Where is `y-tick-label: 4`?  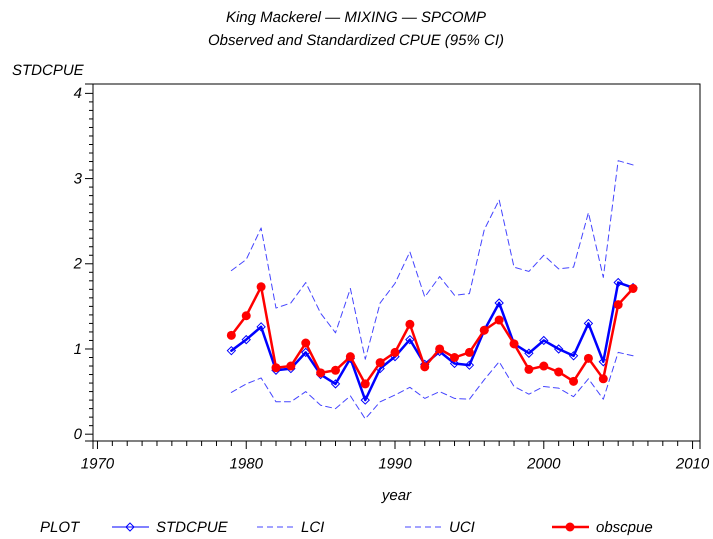
y-tick-label: 4 is located at coordinates (78, 93).